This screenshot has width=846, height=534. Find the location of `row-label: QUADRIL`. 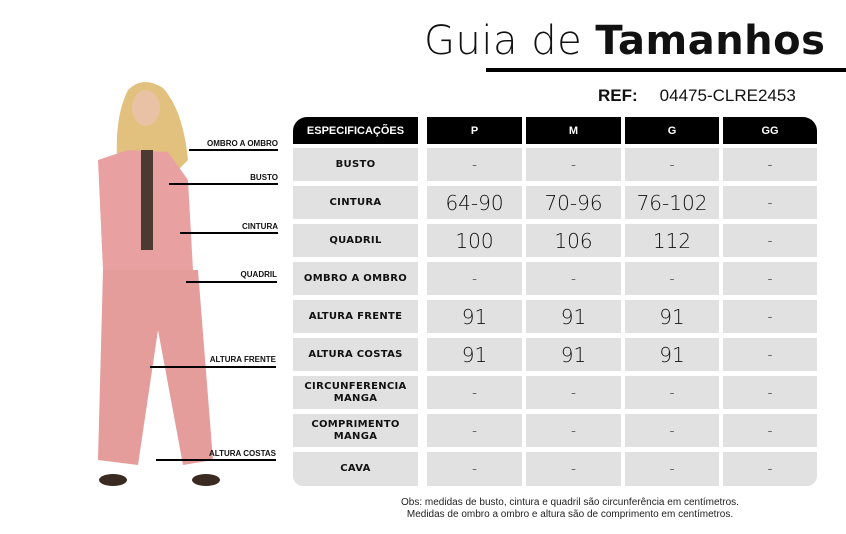

row-label: QUADRIL is located at coordinates (355, 240).